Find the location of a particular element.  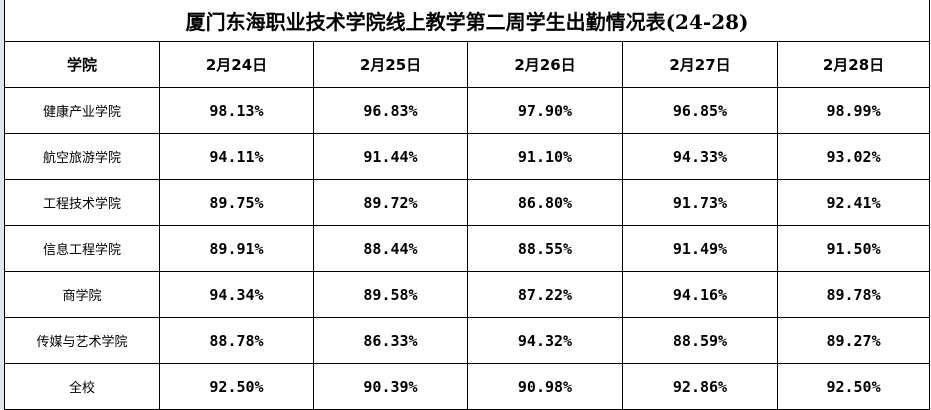

attendance-rate: 88.59% is located at coordinates (700, 340).